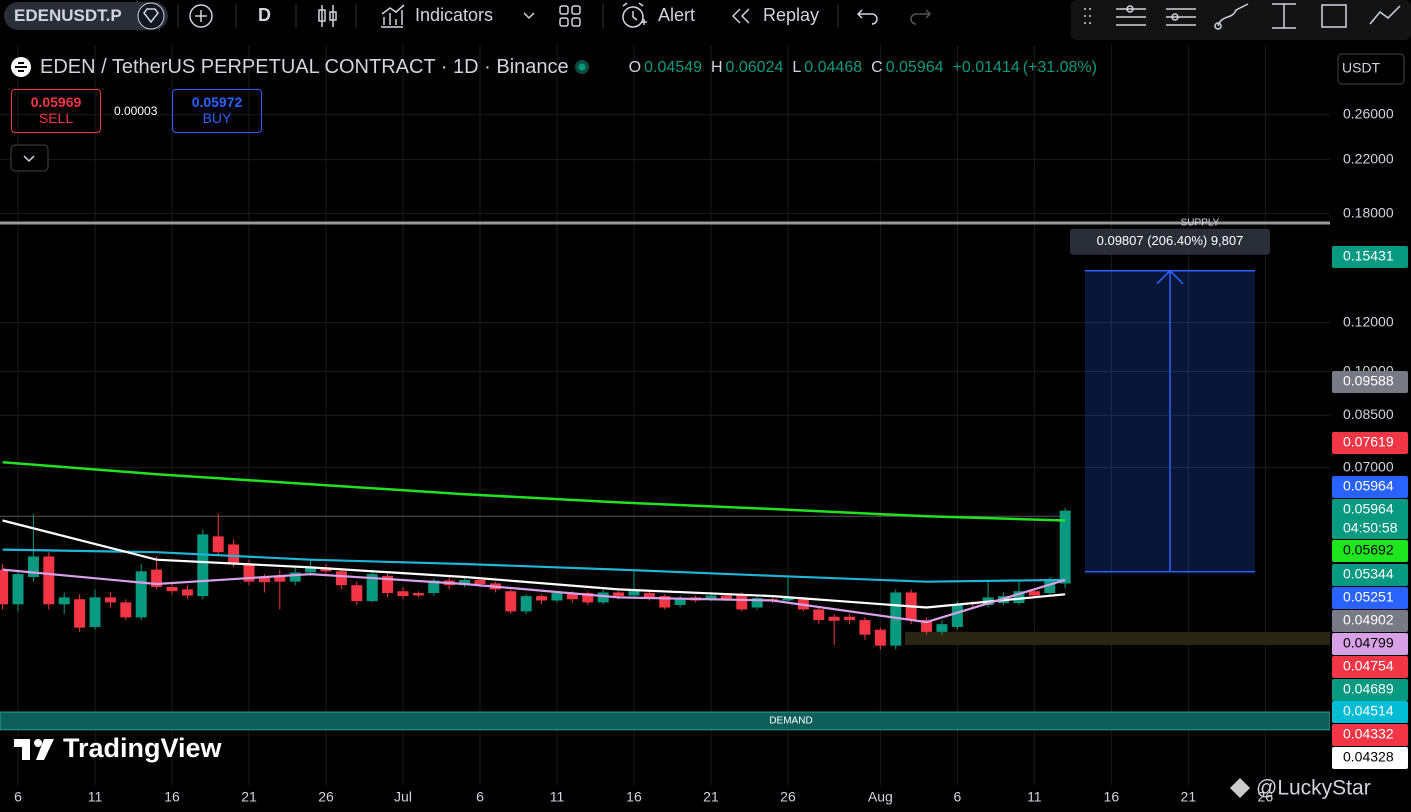  I want to click on y-tick-label: 0.08500, so click(1368, 414).